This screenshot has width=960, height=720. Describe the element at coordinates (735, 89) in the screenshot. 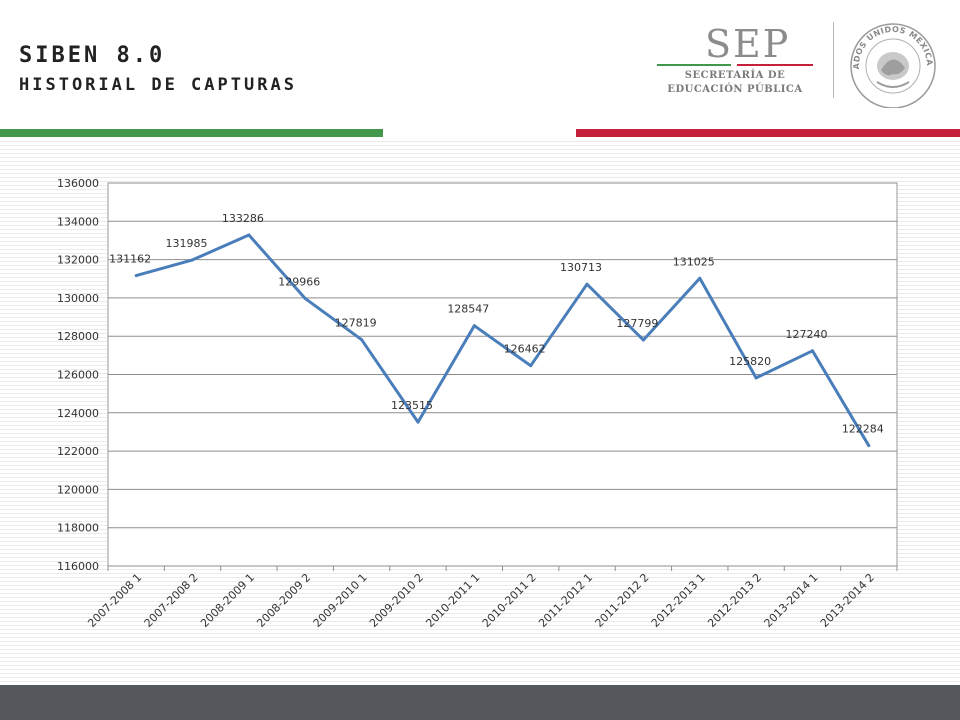

I see `sep-logo-line2: EDUCACIÓN PÚBLICA` at that location.